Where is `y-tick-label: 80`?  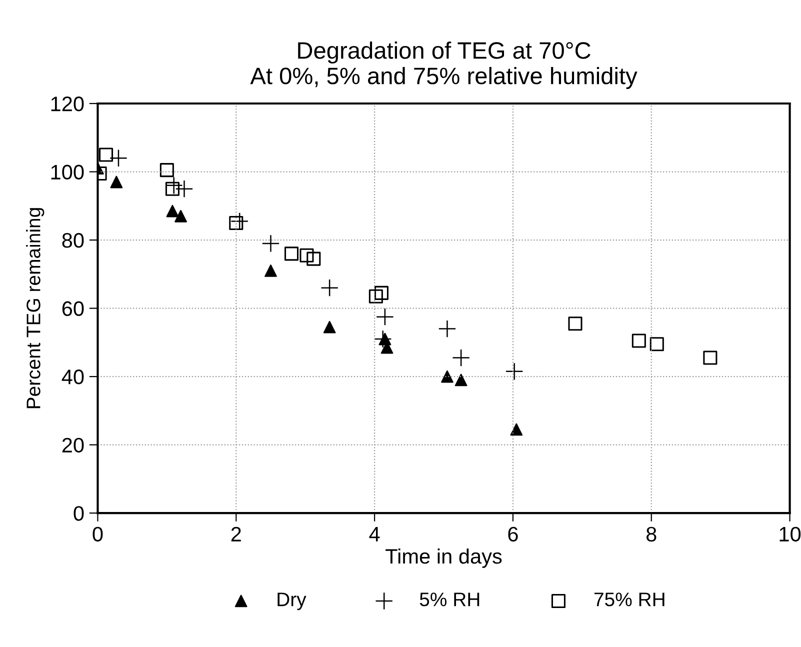 y-tick-label: 80 is located at coordinates (73, 240).